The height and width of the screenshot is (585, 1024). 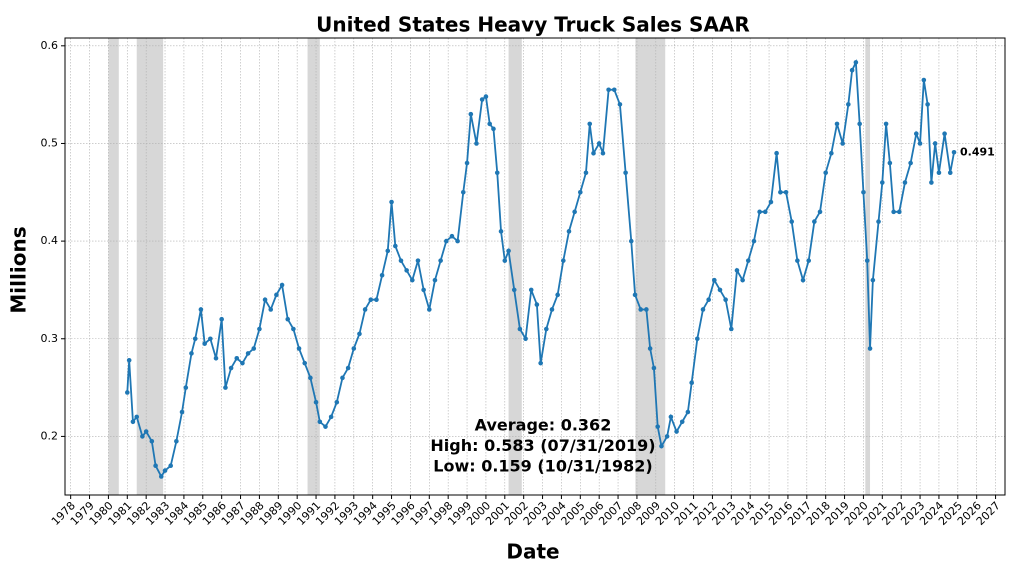 What do you see at coordinates (543, 466) in the screenshot?
I see `stat-annotation: Low: 0.159 (10/31/1982)` at bounding box center [543, 466].